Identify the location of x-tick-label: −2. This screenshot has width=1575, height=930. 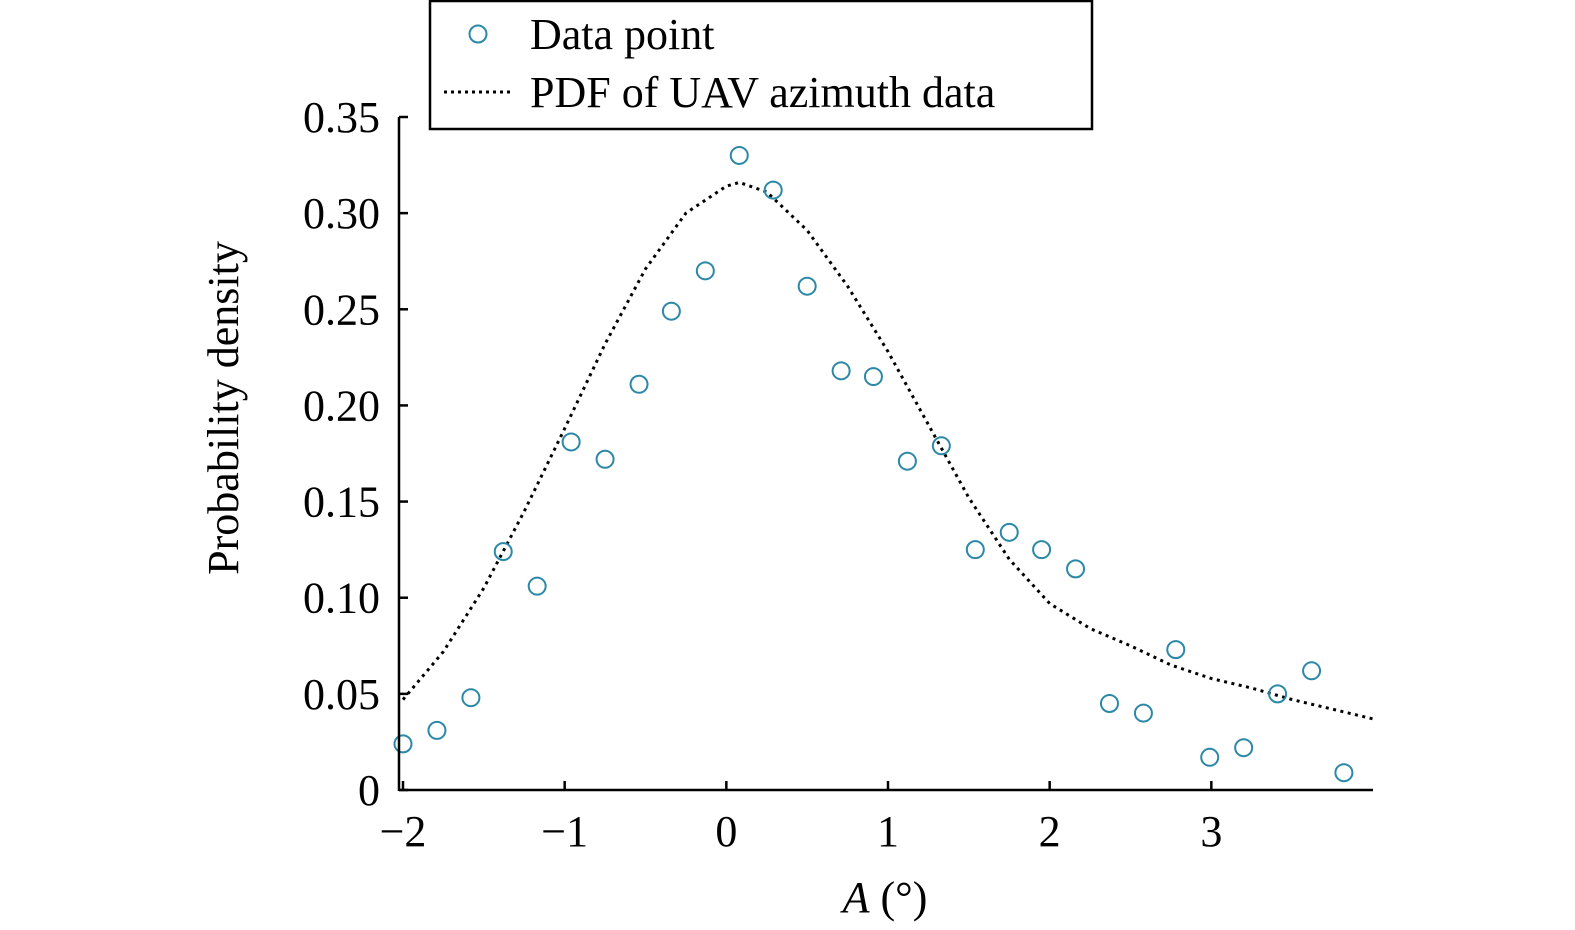
(403, 831).